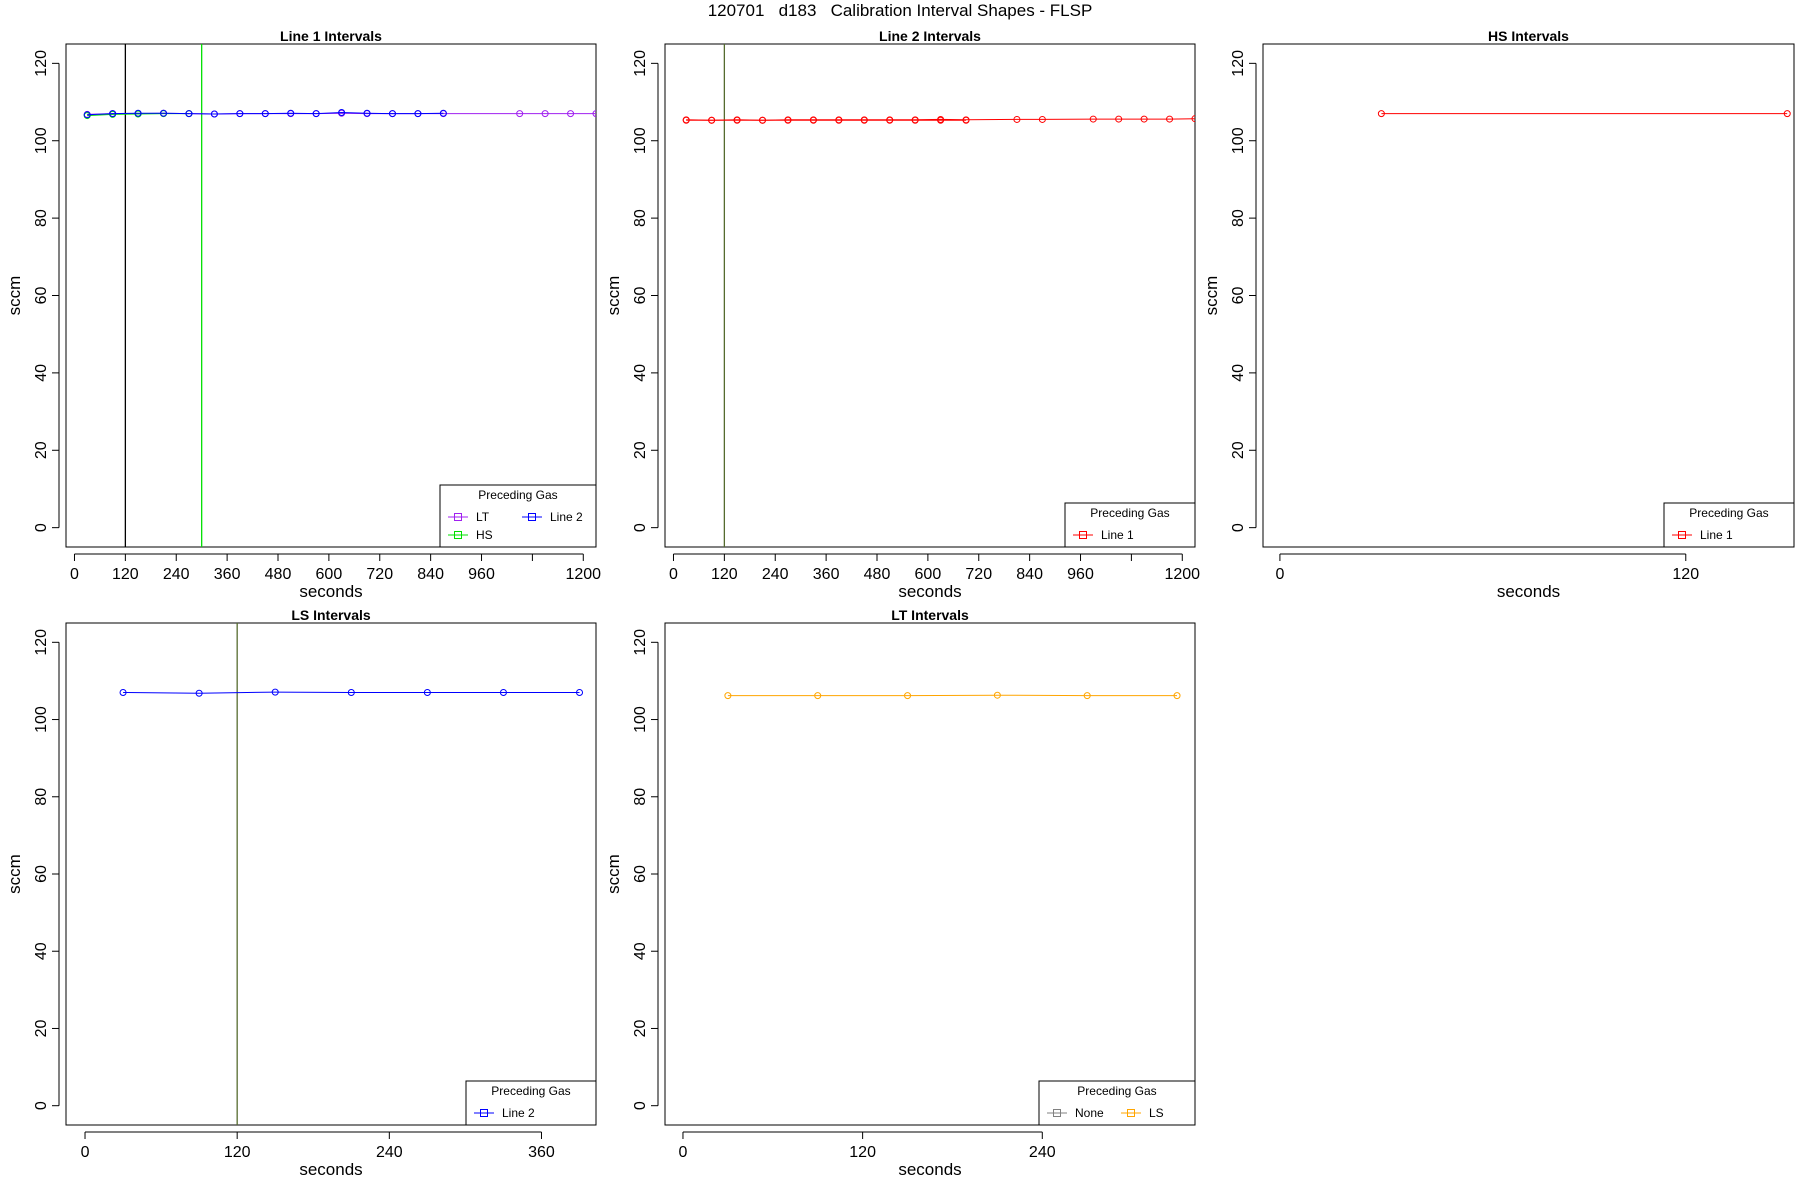  I want to click on legend-label: Line 2, so click(566, 517).